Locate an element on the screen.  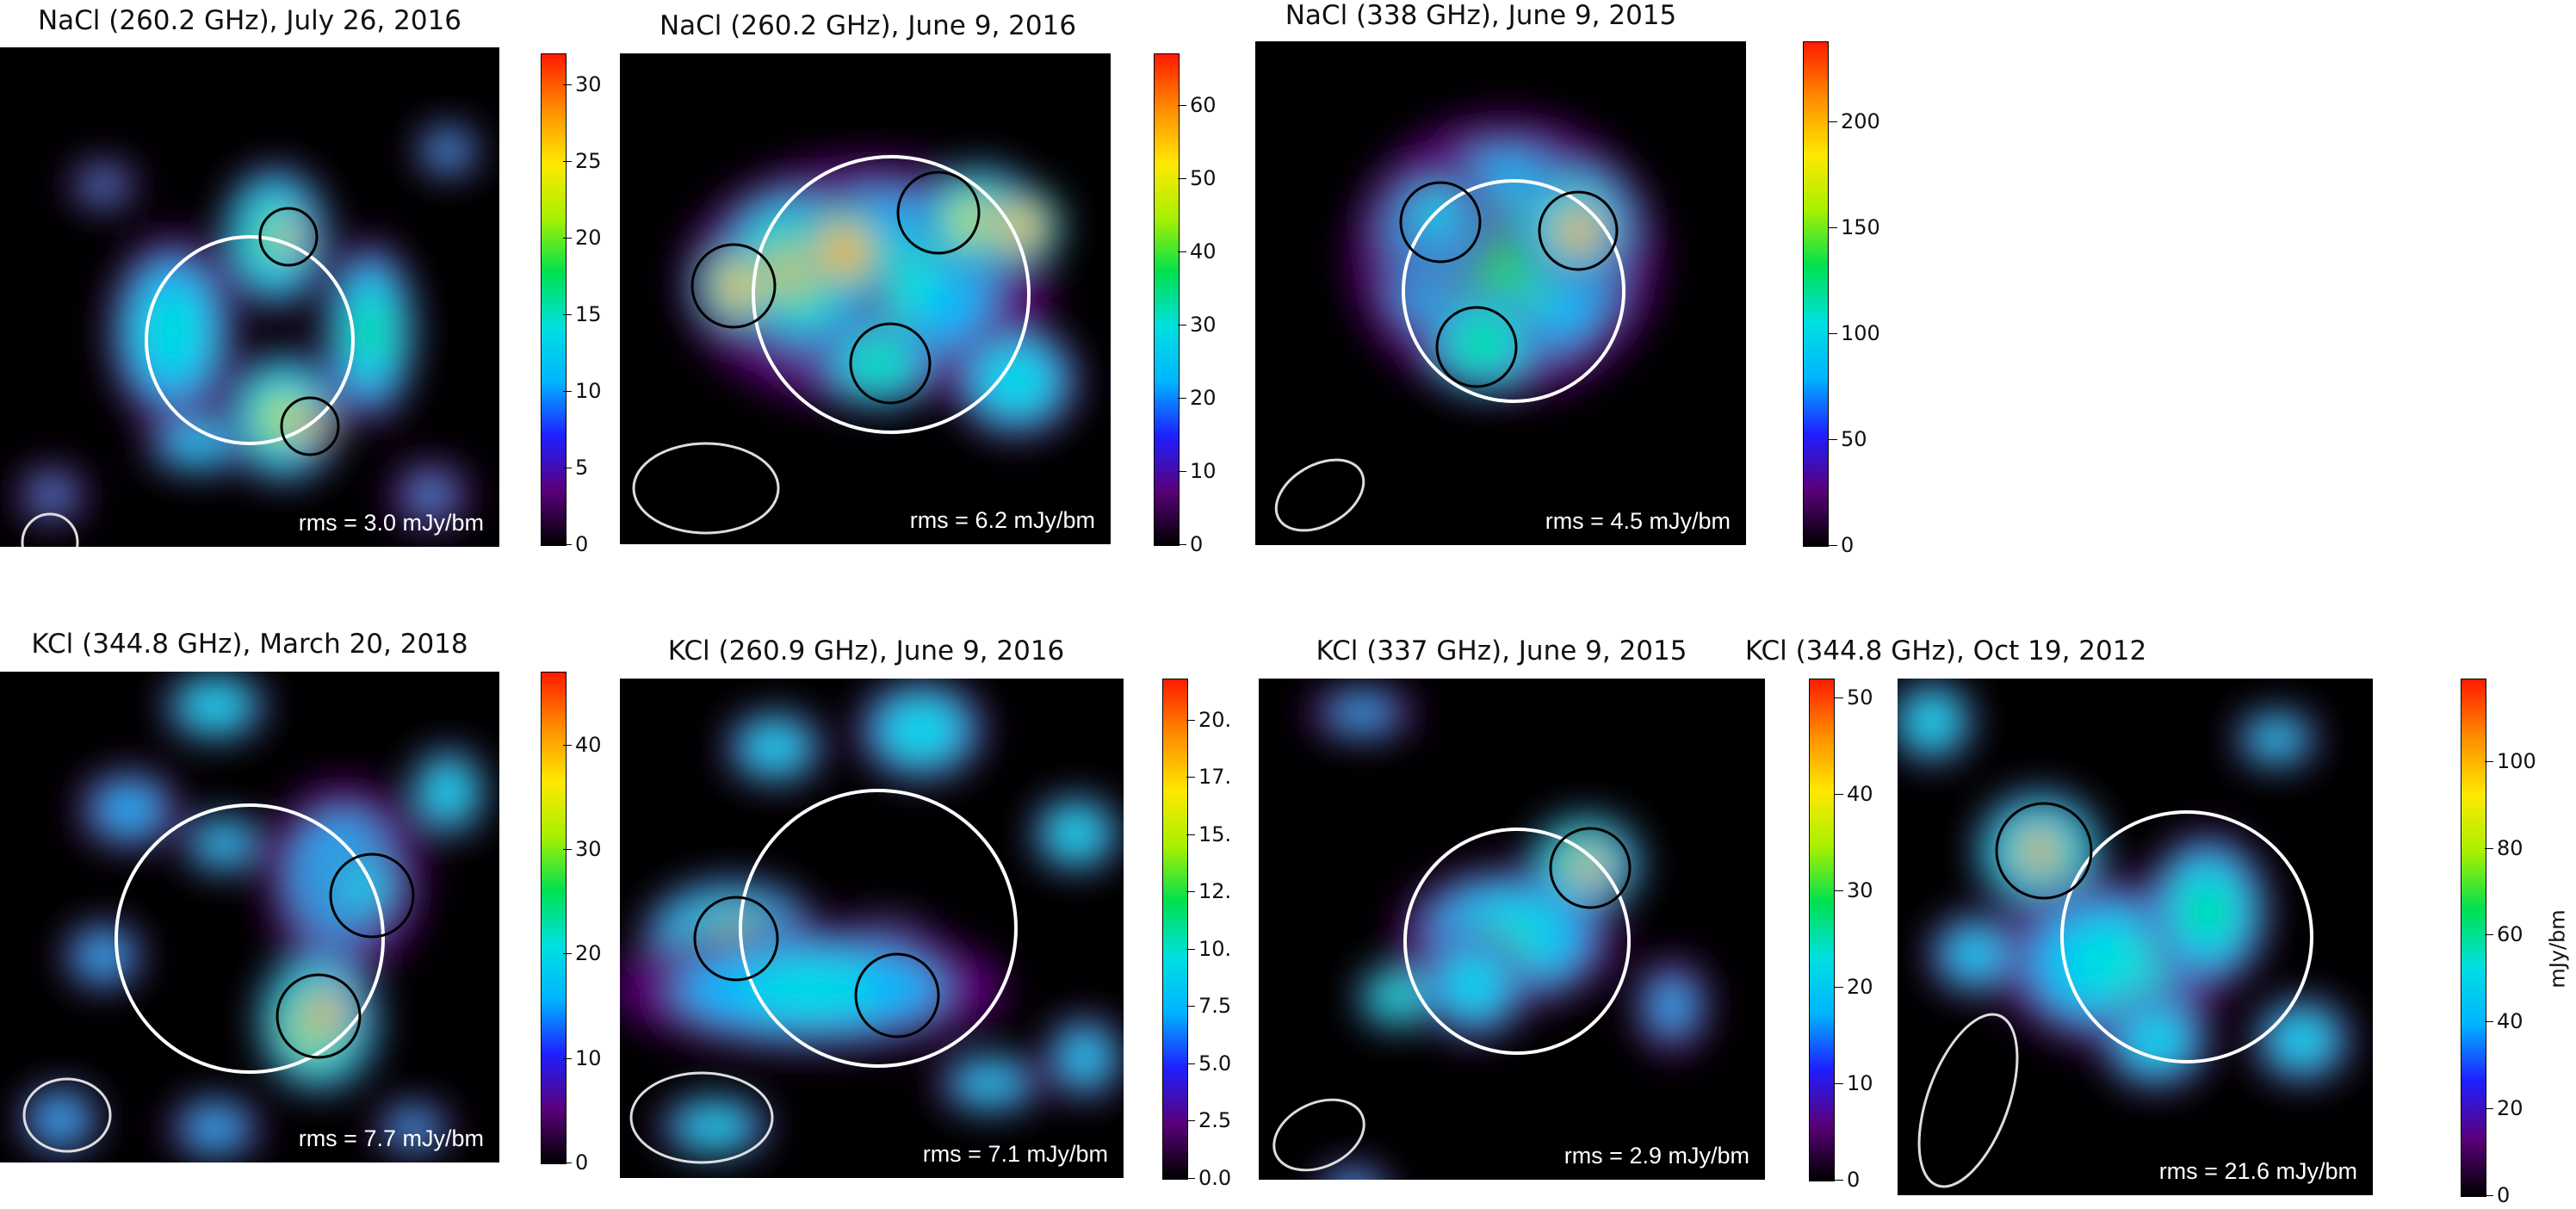
colorbar-tick-label: 5.0 is located at coordinates (1209, 1063).